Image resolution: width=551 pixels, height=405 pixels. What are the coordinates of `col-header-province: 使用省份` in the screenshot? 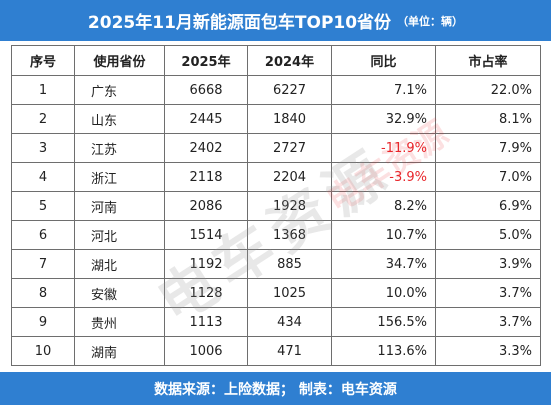 It's located at (119, 60).